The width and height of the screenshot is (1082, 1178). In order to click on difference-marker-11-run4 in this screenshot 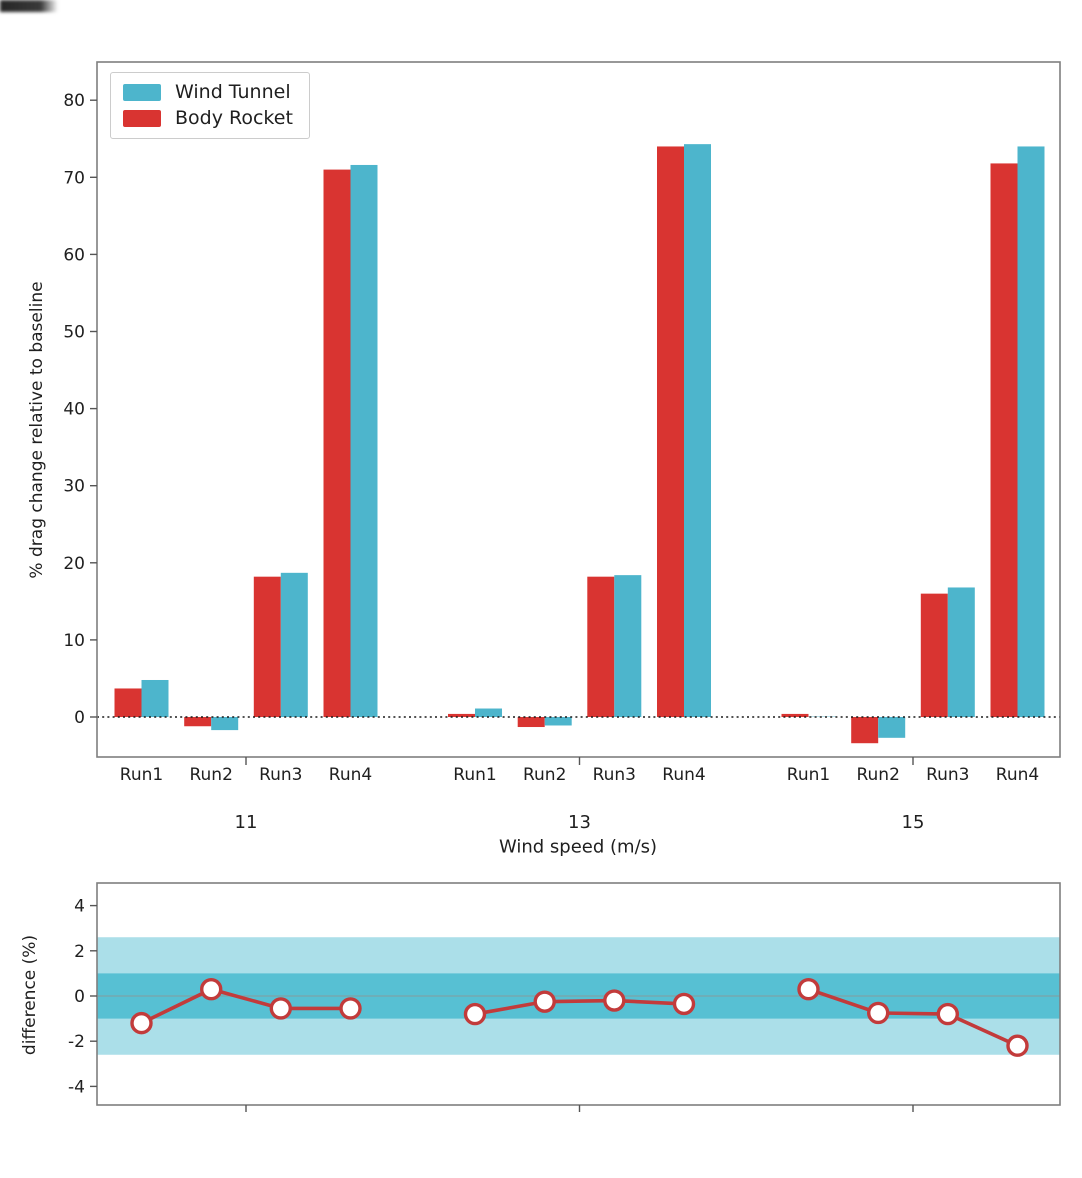, I will do `click(350, 1008)`.